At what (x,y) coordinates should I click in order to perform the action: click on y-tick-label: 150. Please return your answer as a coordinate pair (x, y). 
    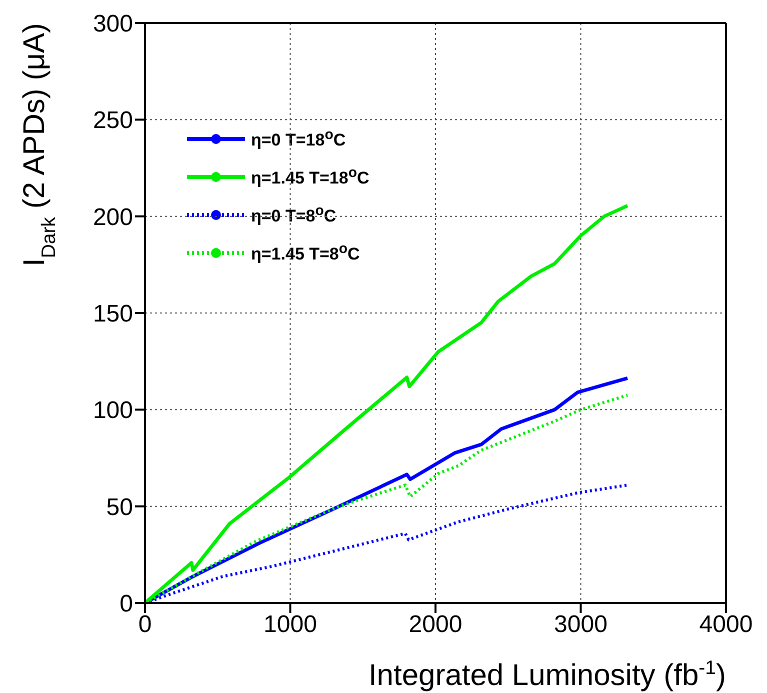
    Looking at the image, I should click on (112, 314).